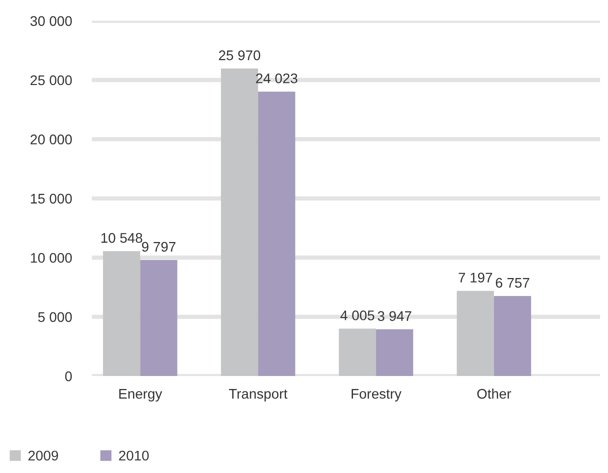 The width and height of the screenshot is (608, 473). Describe the element at coordinates (159, 247) in the screenshot. I see `data-label: 9 797` at that location.